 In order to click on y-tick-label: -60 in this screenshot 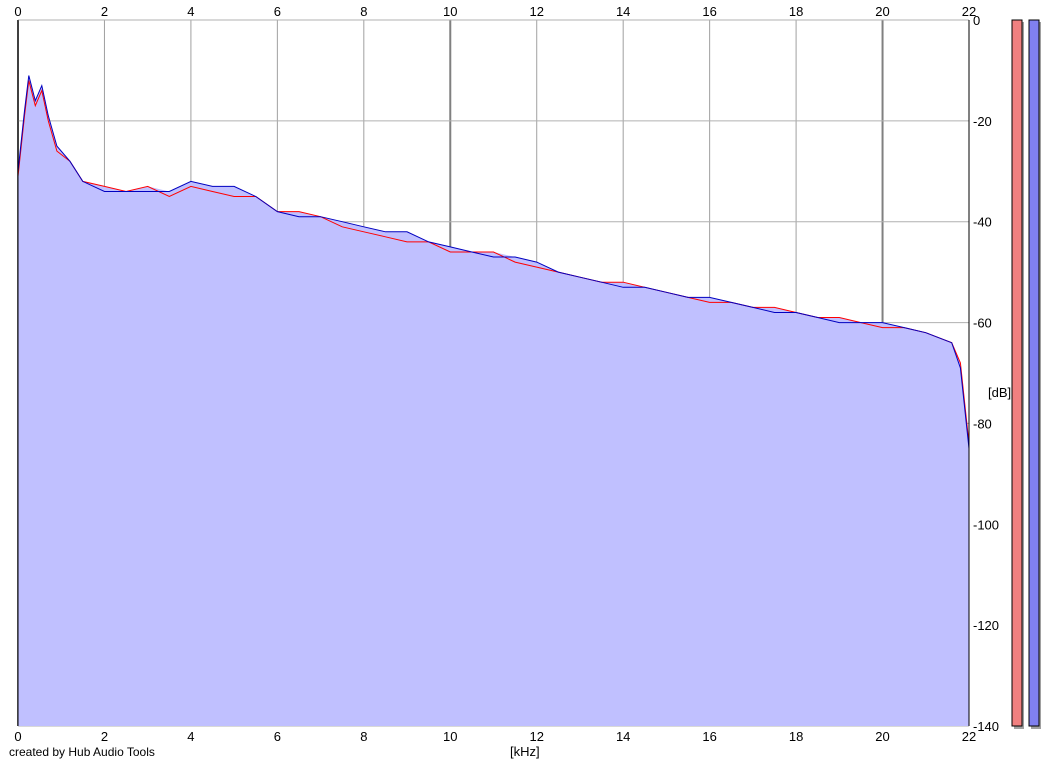, I will do `click(982, 323)`.